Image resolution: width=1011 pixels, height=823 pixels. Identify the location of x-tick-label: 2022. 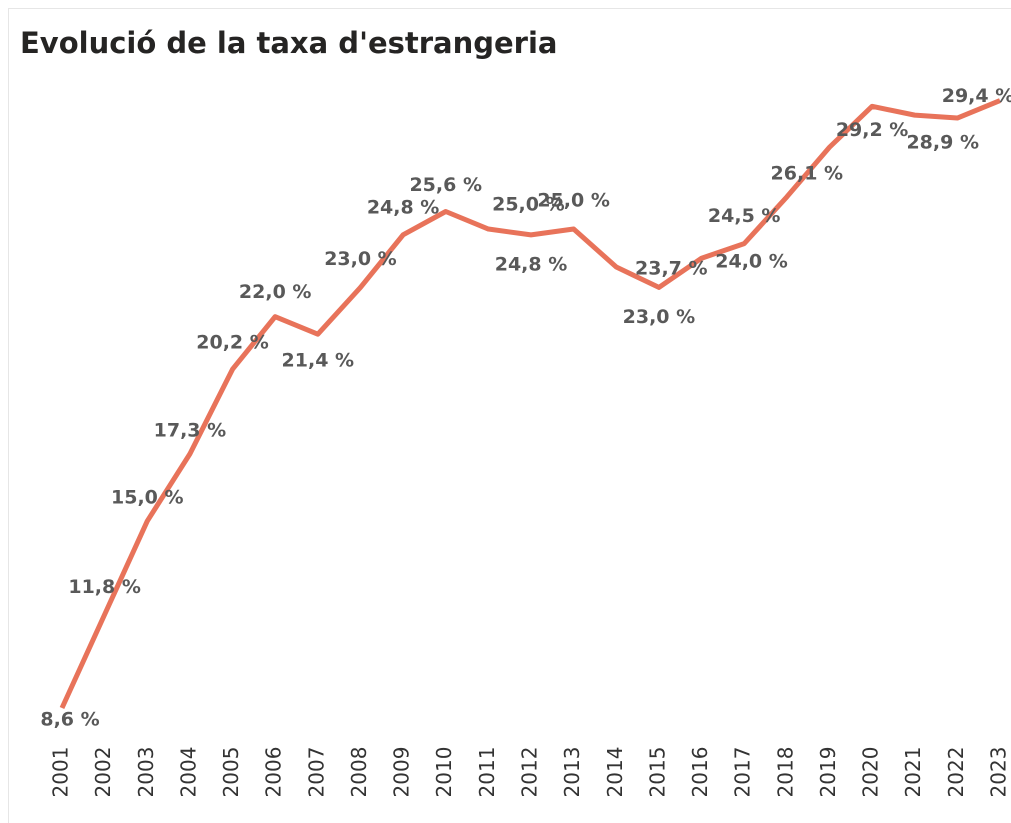
(956, 772).